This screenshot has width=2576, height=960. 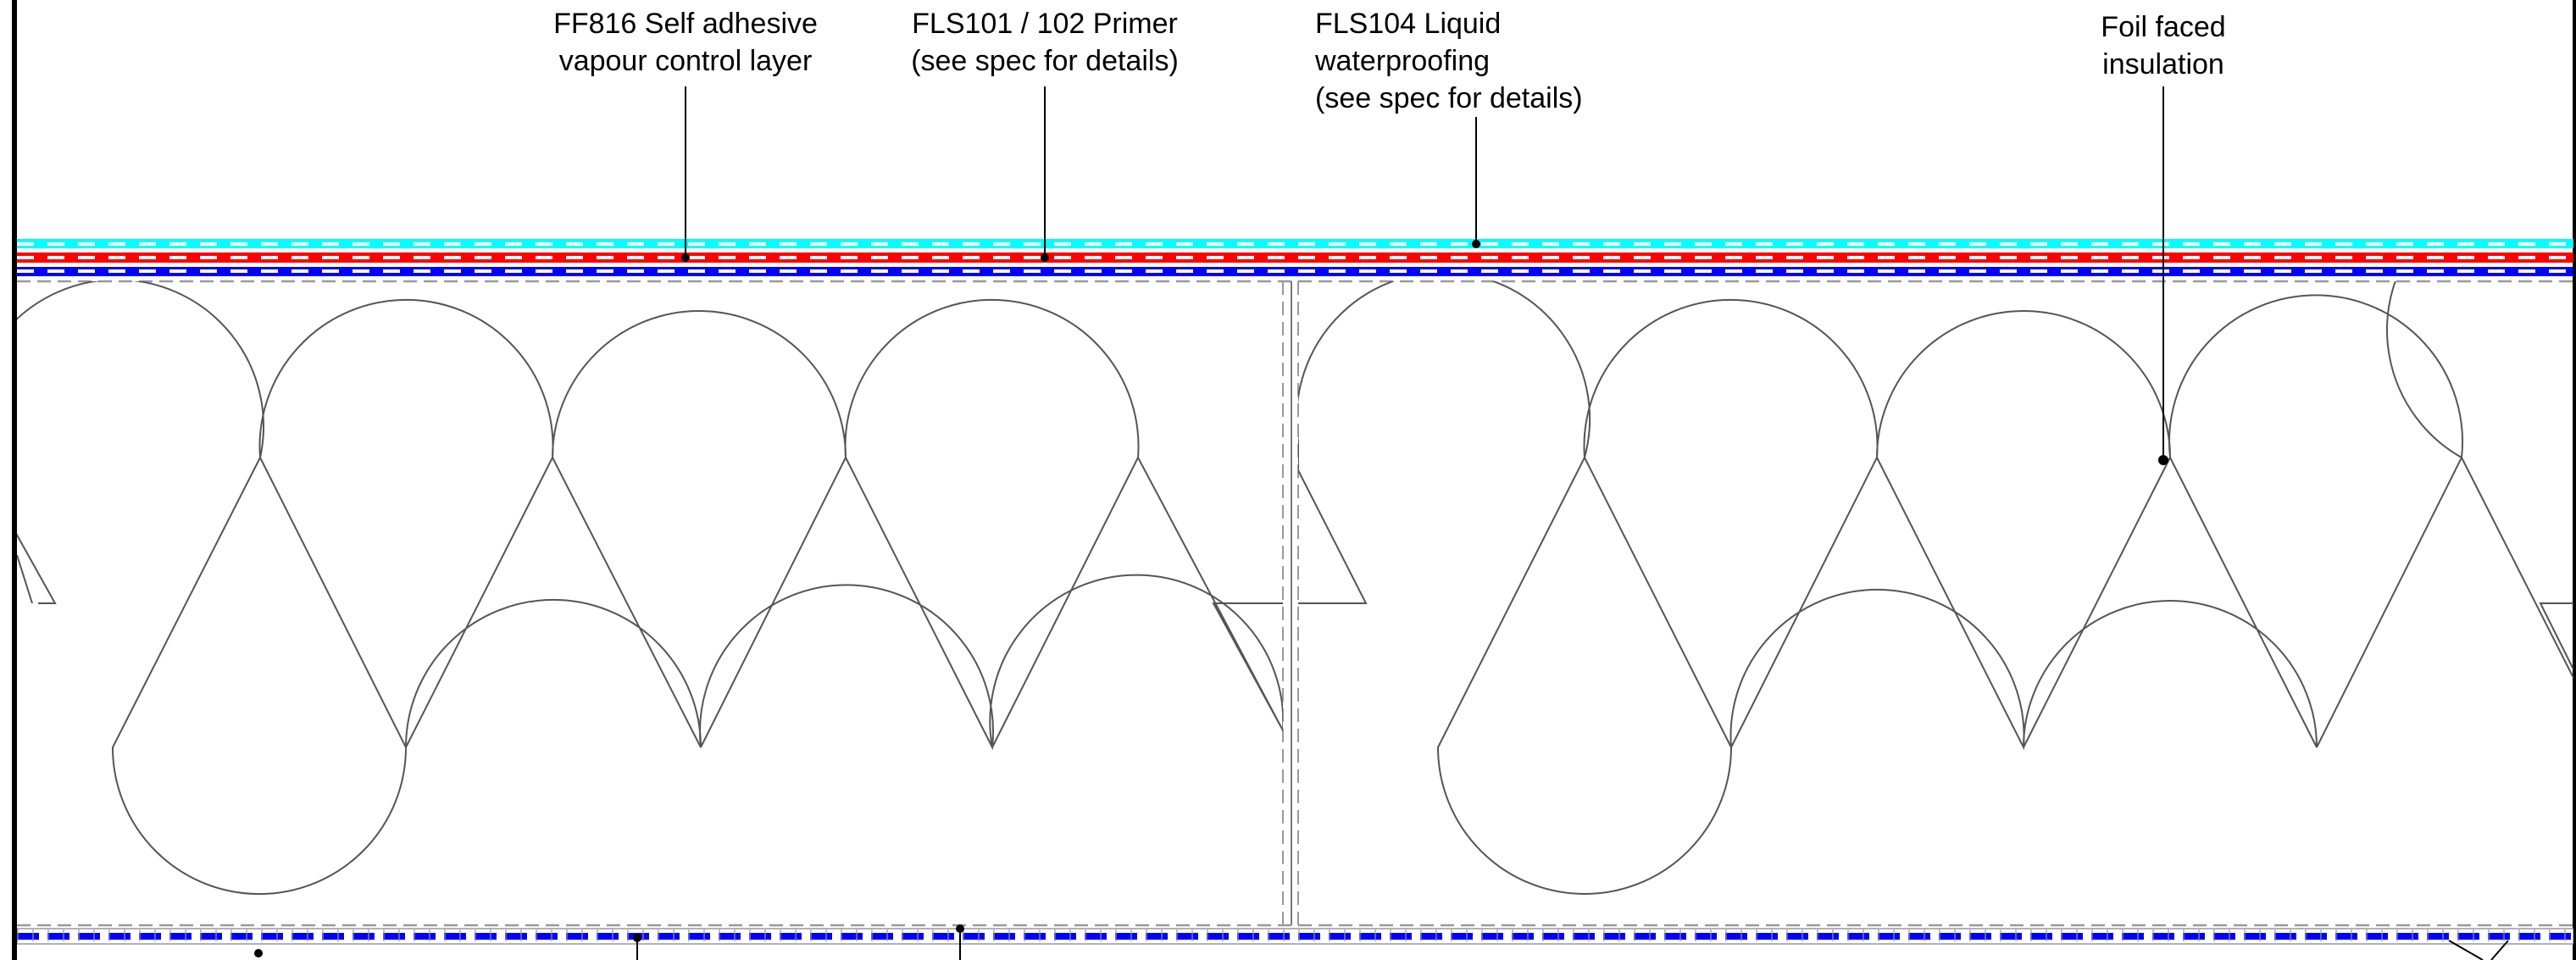 What do you see at coordinates (258, 953) in the screenshot?
I see `lower-leader-3-dot` at bounding box center [258, 953].